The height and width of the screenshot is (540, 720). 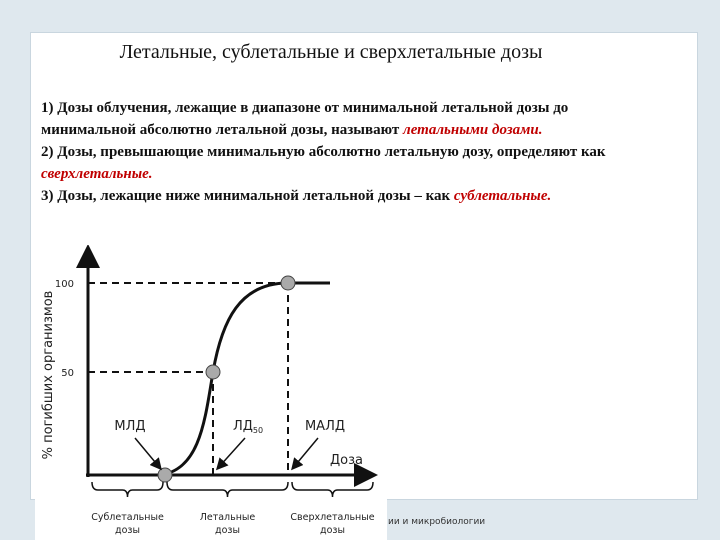 I want to click on guides, so click(x=188, y=378).